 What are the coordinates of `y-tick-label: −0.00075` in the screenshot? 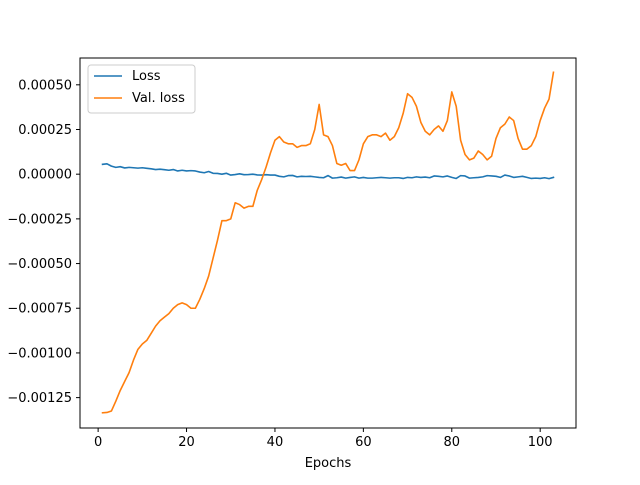 It's located at (39, 309).